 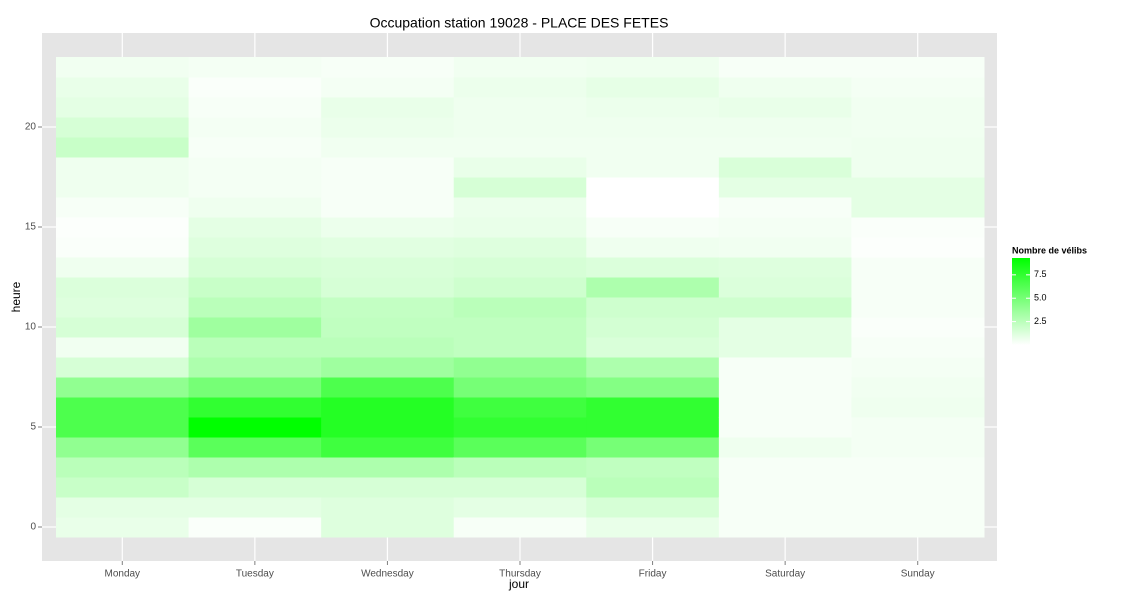 What do you see at coordinates (31, 127) in the screenshot?
I see `y-tick-label: 20` at bounding box center [31, 127].